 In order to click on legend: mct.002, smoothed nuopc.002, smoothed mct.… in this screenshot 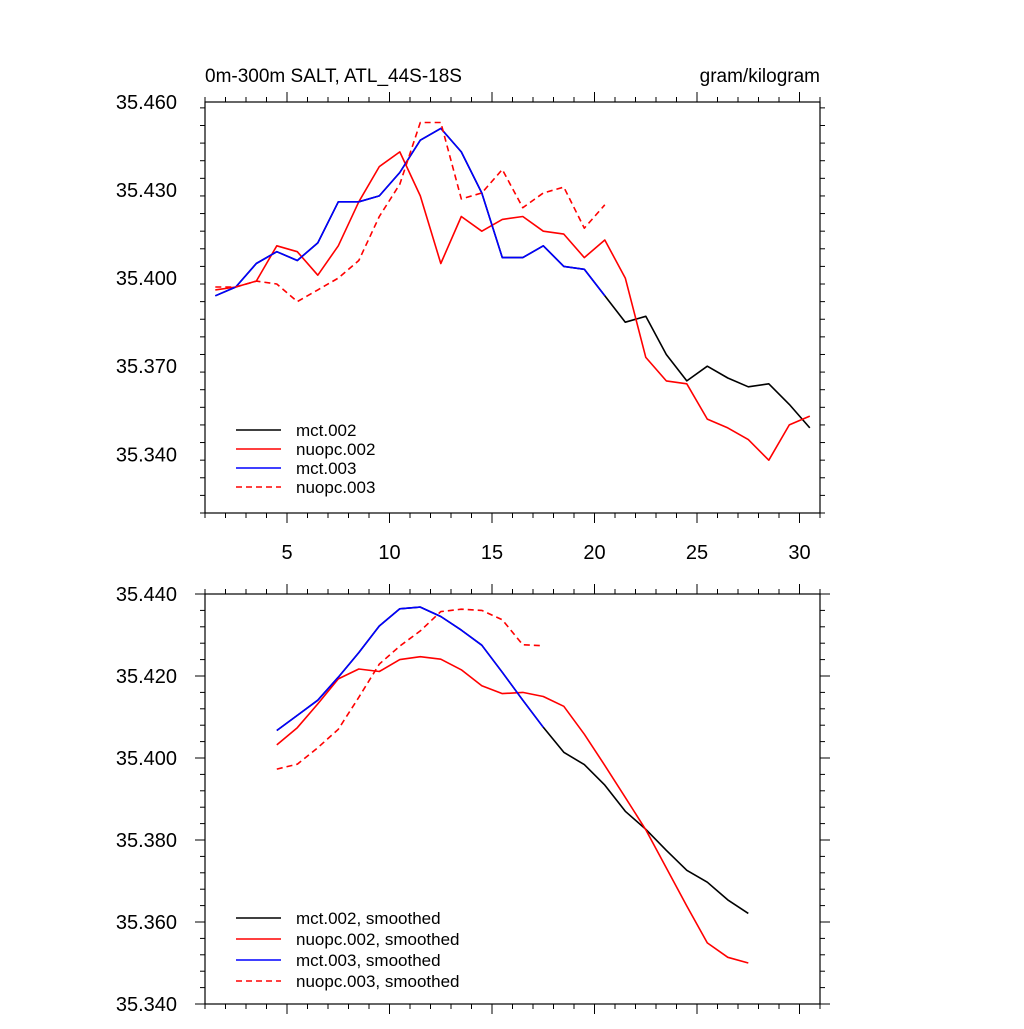, I will do `click(348, 950)`.